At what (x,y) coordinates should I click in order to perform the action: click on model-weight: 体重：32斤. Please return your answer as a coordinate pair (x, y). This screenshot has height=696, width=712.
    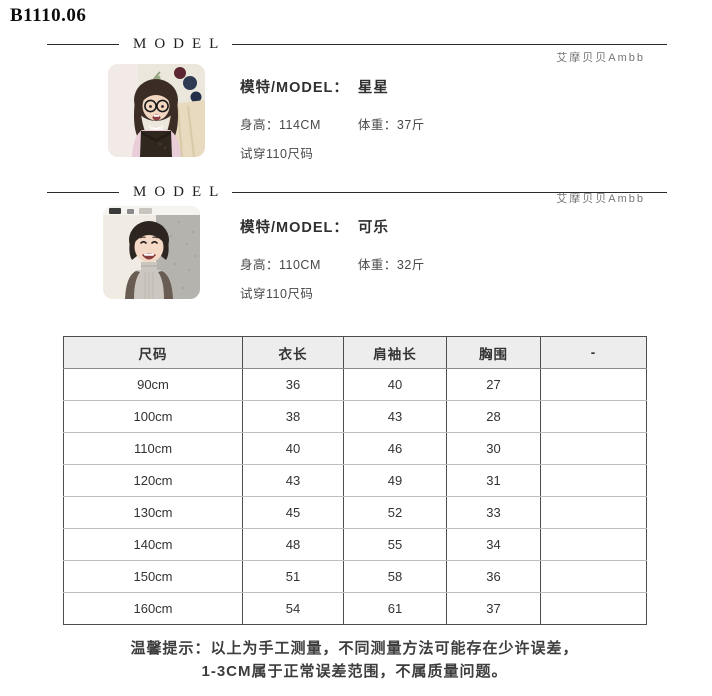
    Looking at the image, I should click on (391, 265).